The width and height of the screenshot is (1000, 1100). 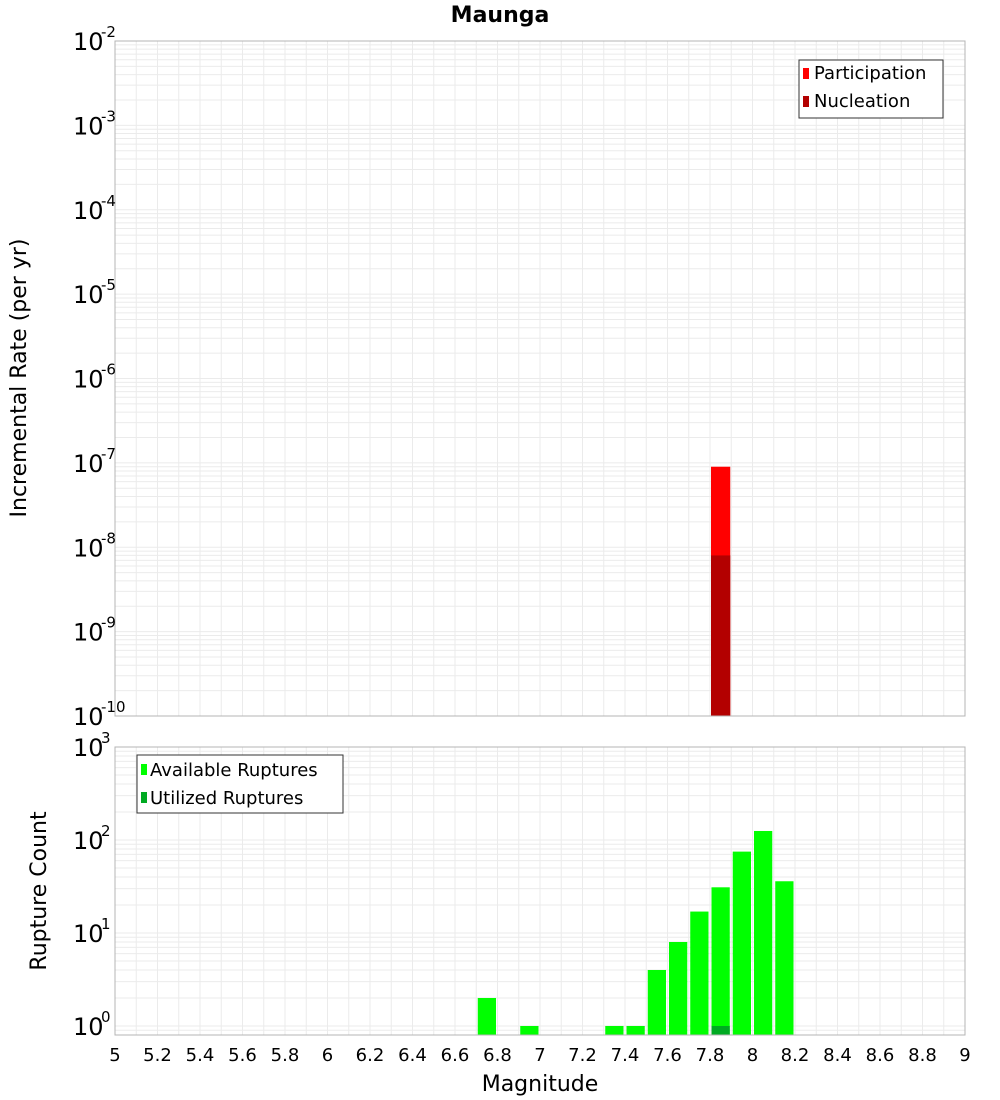 I want to click on top-legend-box, so click(x=871, y=89).